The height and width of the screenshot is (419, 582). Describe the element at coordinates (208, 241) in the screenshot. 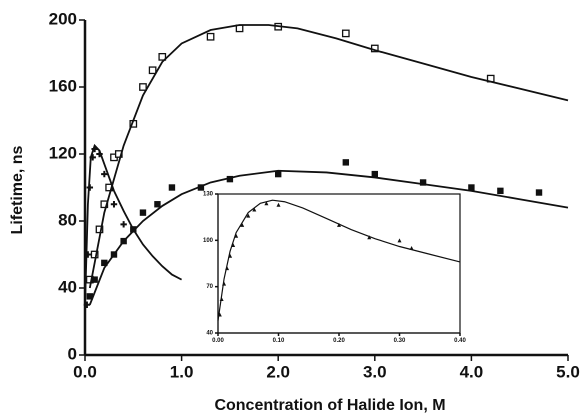

I see `y-tick-label: 100` at that location.